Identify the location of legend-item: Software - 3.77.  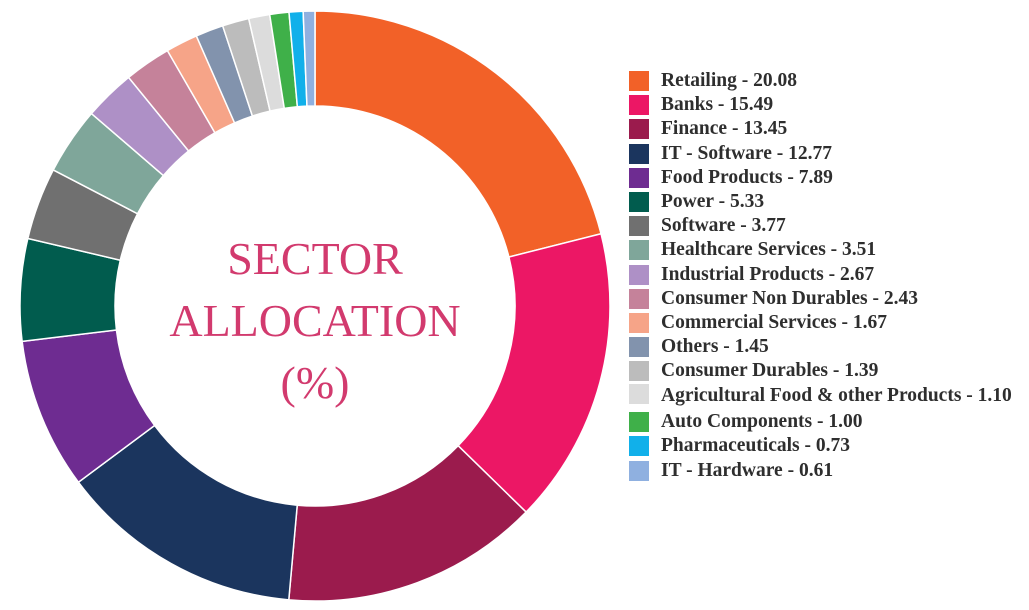
(825, 226).